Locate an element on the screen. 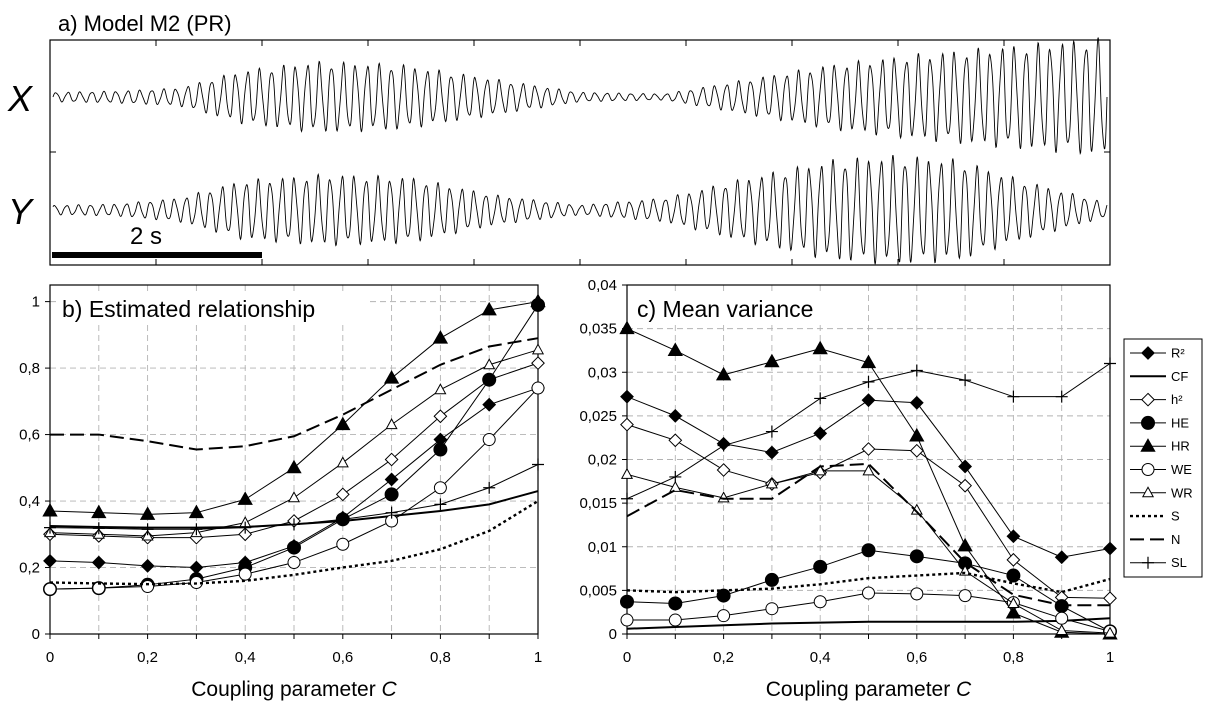 This screenshot has height=710, width=1208. x-tick-label: 0 is located at coordinates (627, 657).